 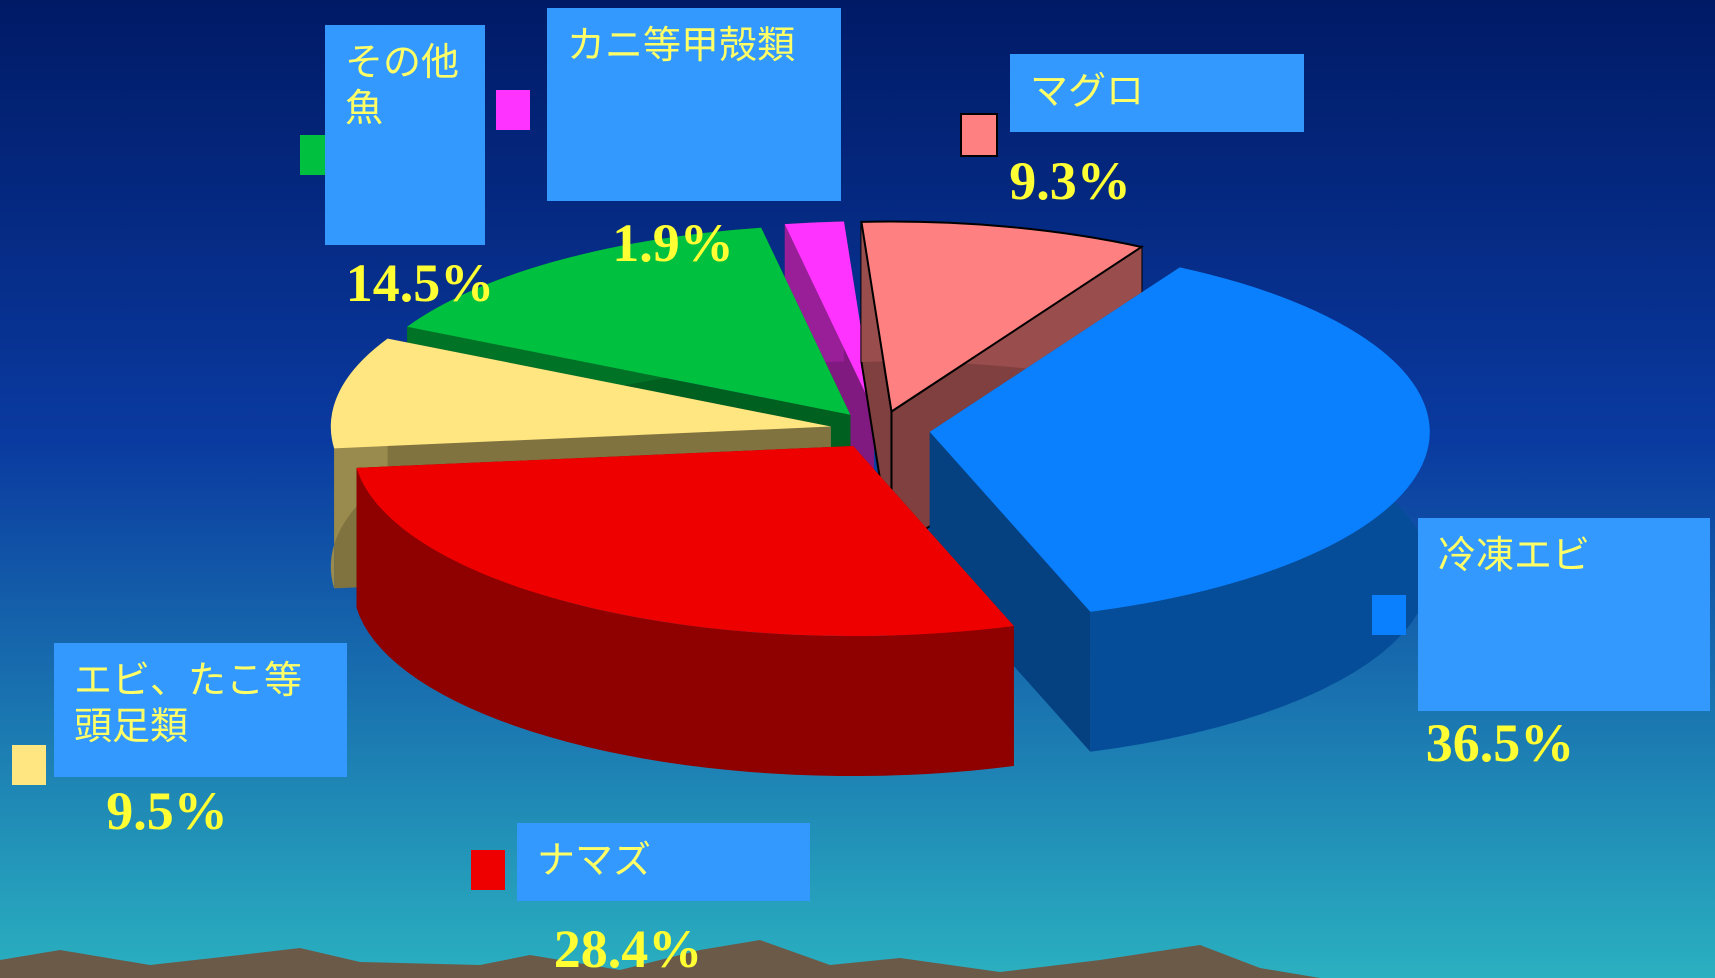 What do you see at coordinates (673, 243) in the screenshot?
I see `value-label: 1.9%` at bounding box center [673, 243].